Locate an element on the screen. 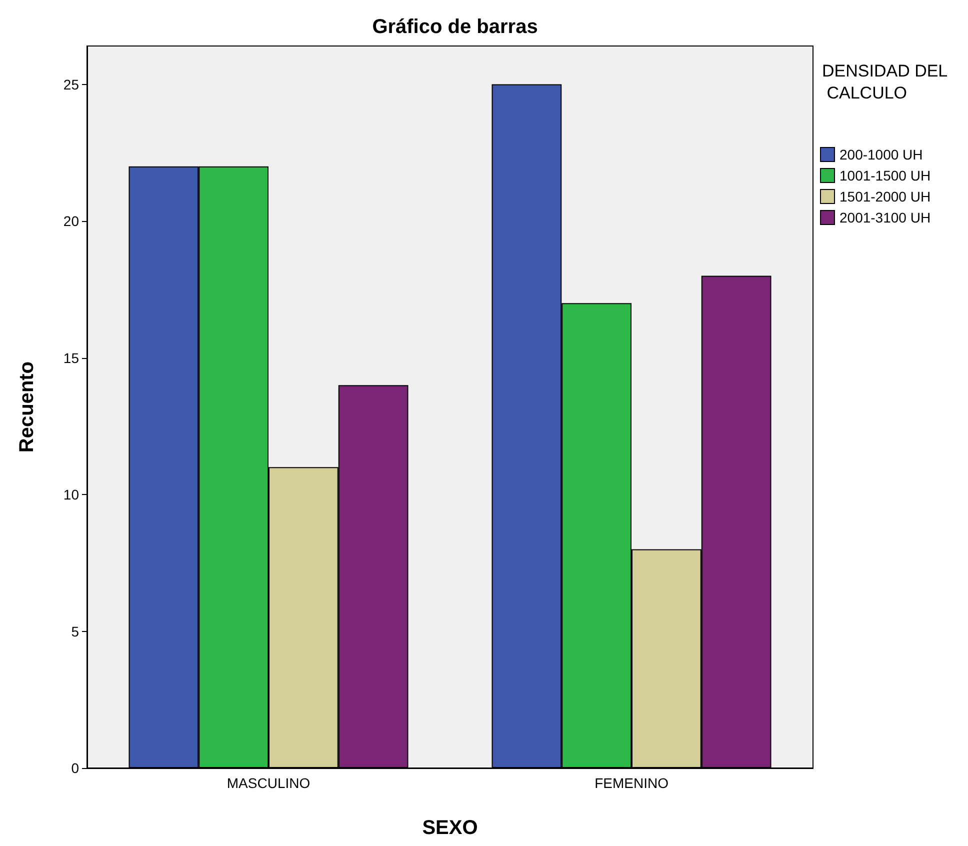  legend-label: 2001-3100 UH is located at coordinates (885, 218).